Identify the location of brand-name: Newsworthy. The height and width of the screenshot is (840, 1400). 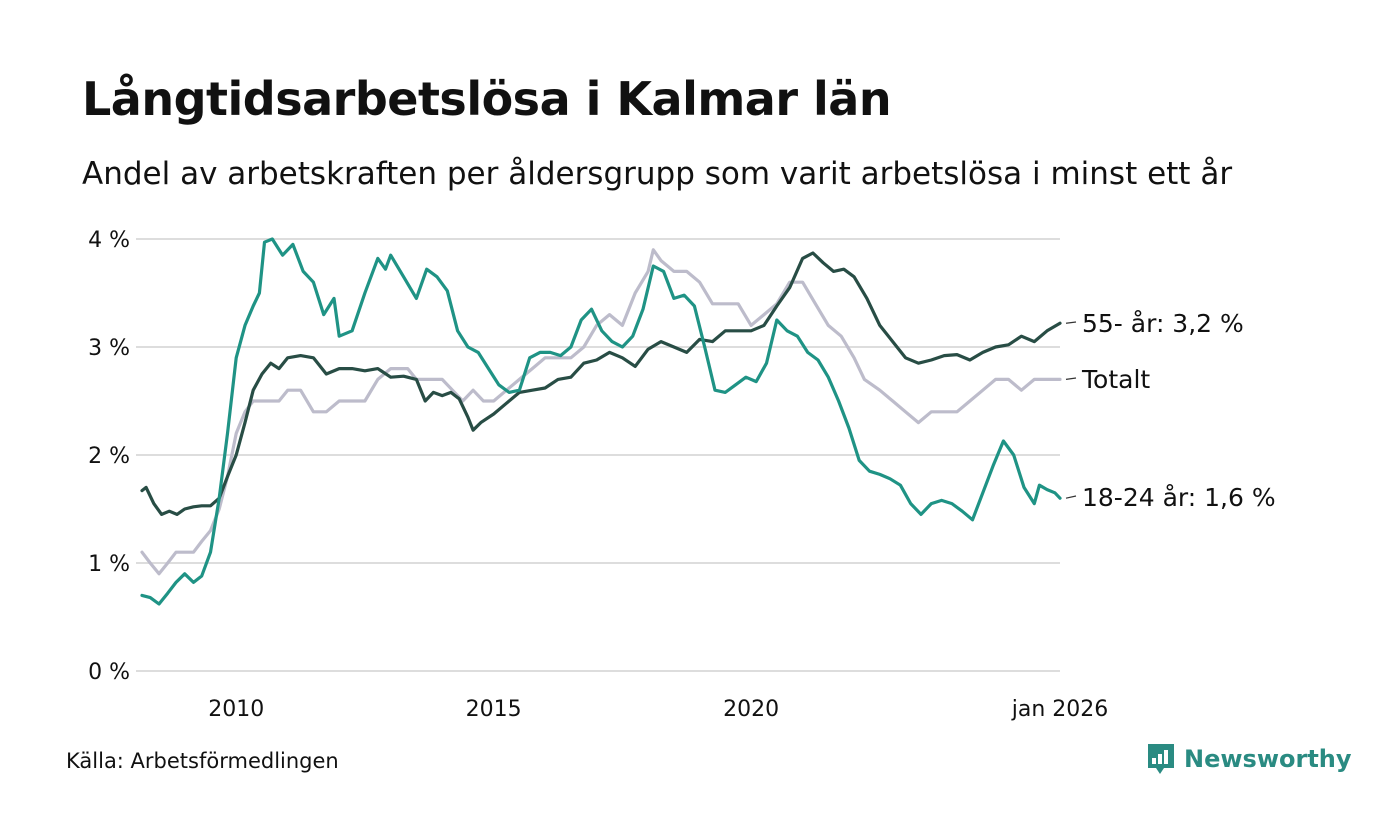
(1268, 759).